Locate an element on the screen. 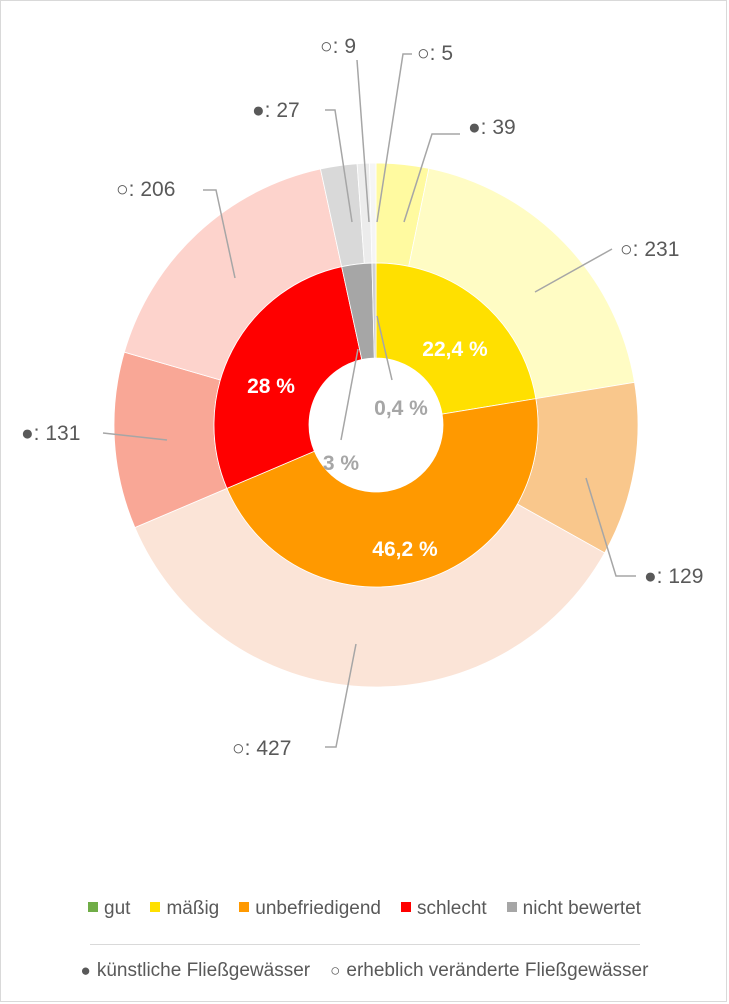  legend-item-erheblich-veraendert: ○ erheblich veränderte Fließgewässer is located at coordinates (489, 971).